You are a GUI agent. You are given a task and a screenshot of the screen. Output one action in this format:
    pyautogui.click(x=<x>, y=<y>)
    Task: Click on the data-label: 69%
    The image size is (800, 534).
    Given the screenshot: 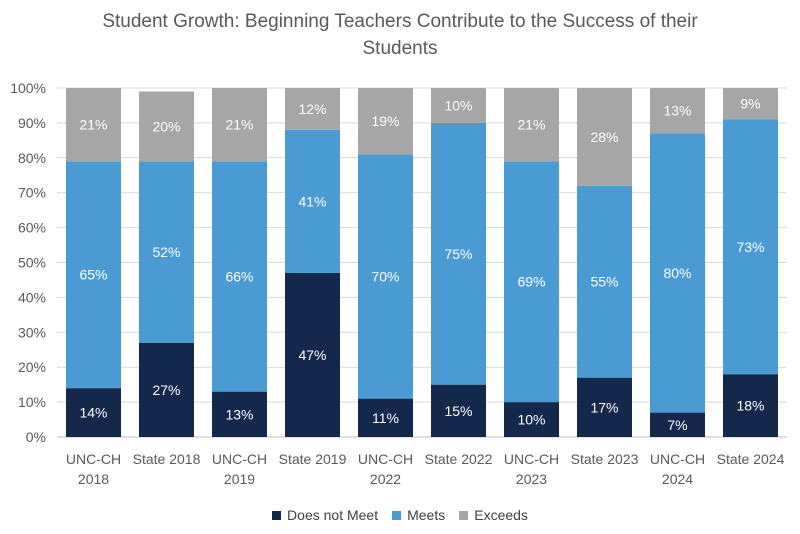 What is the action you would take?
    pyautogui.click(x=531, y=282)
    